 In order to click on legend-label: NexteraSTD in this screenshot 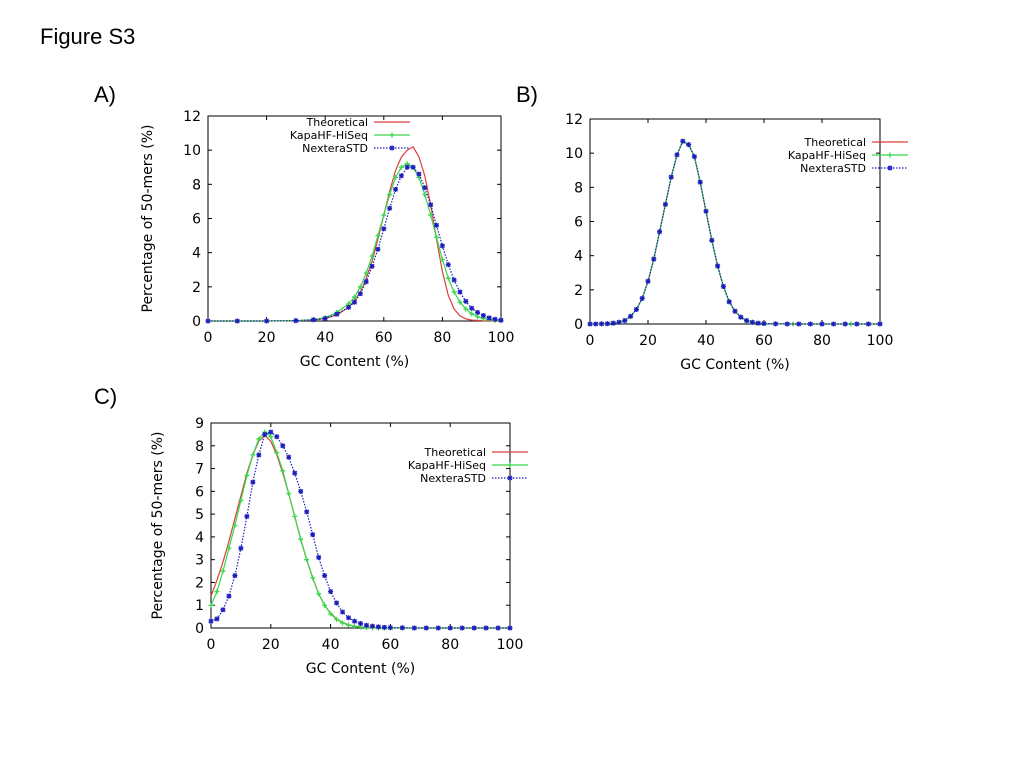, I will do `click(453, 478)`.